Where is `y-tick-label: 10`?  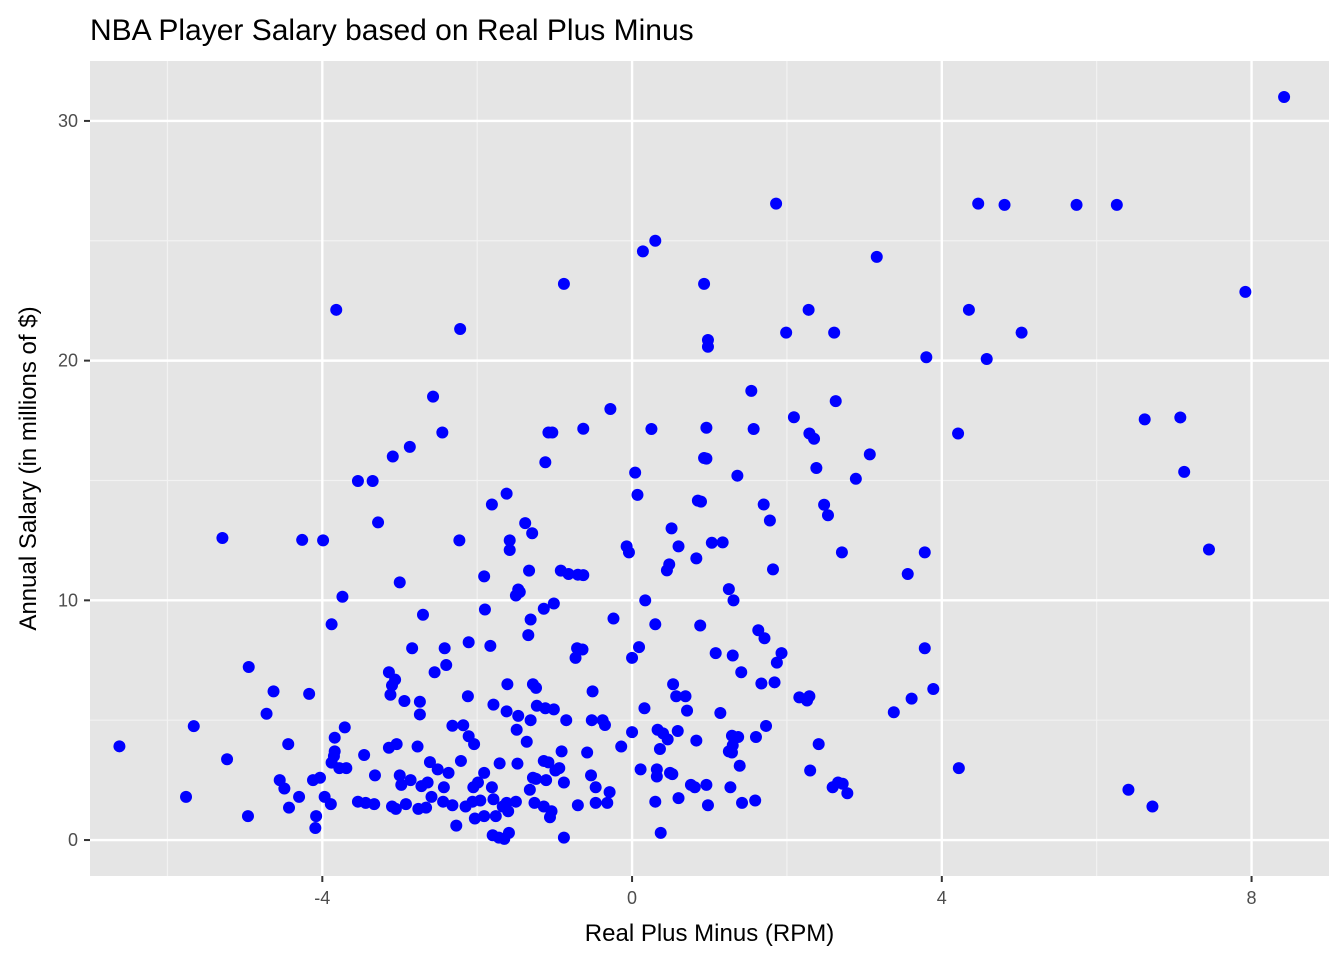 y-tick-label: 10 is located at coordinates (68, 600).